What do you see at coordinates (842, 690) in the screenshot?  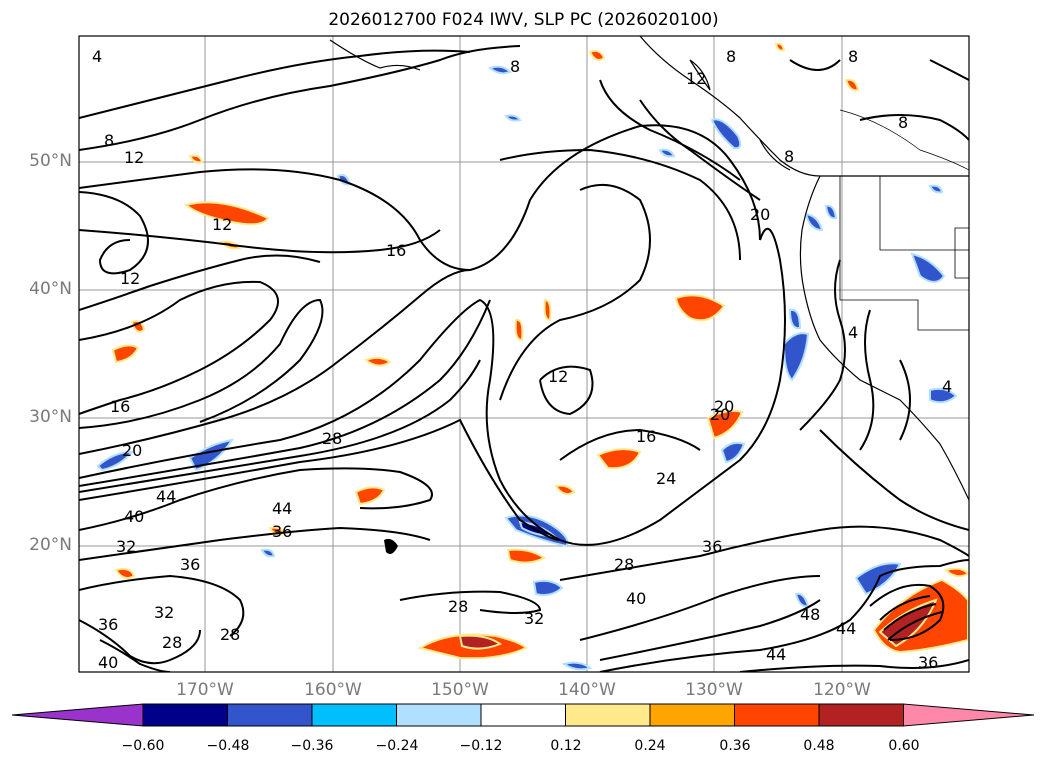 I see `lon-label: 120°W` at bounding box center [842, 690].